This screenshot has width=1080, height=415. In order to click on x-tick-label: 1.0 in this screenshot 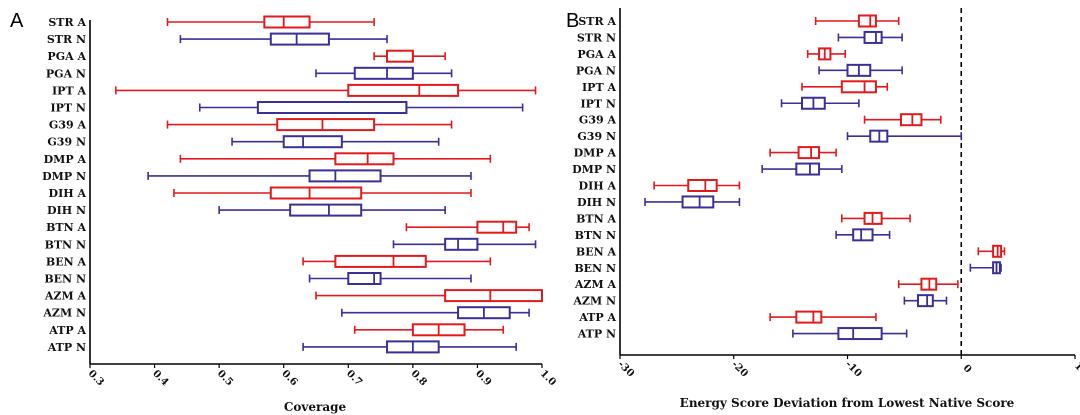, I will do `click(548, 378)`.